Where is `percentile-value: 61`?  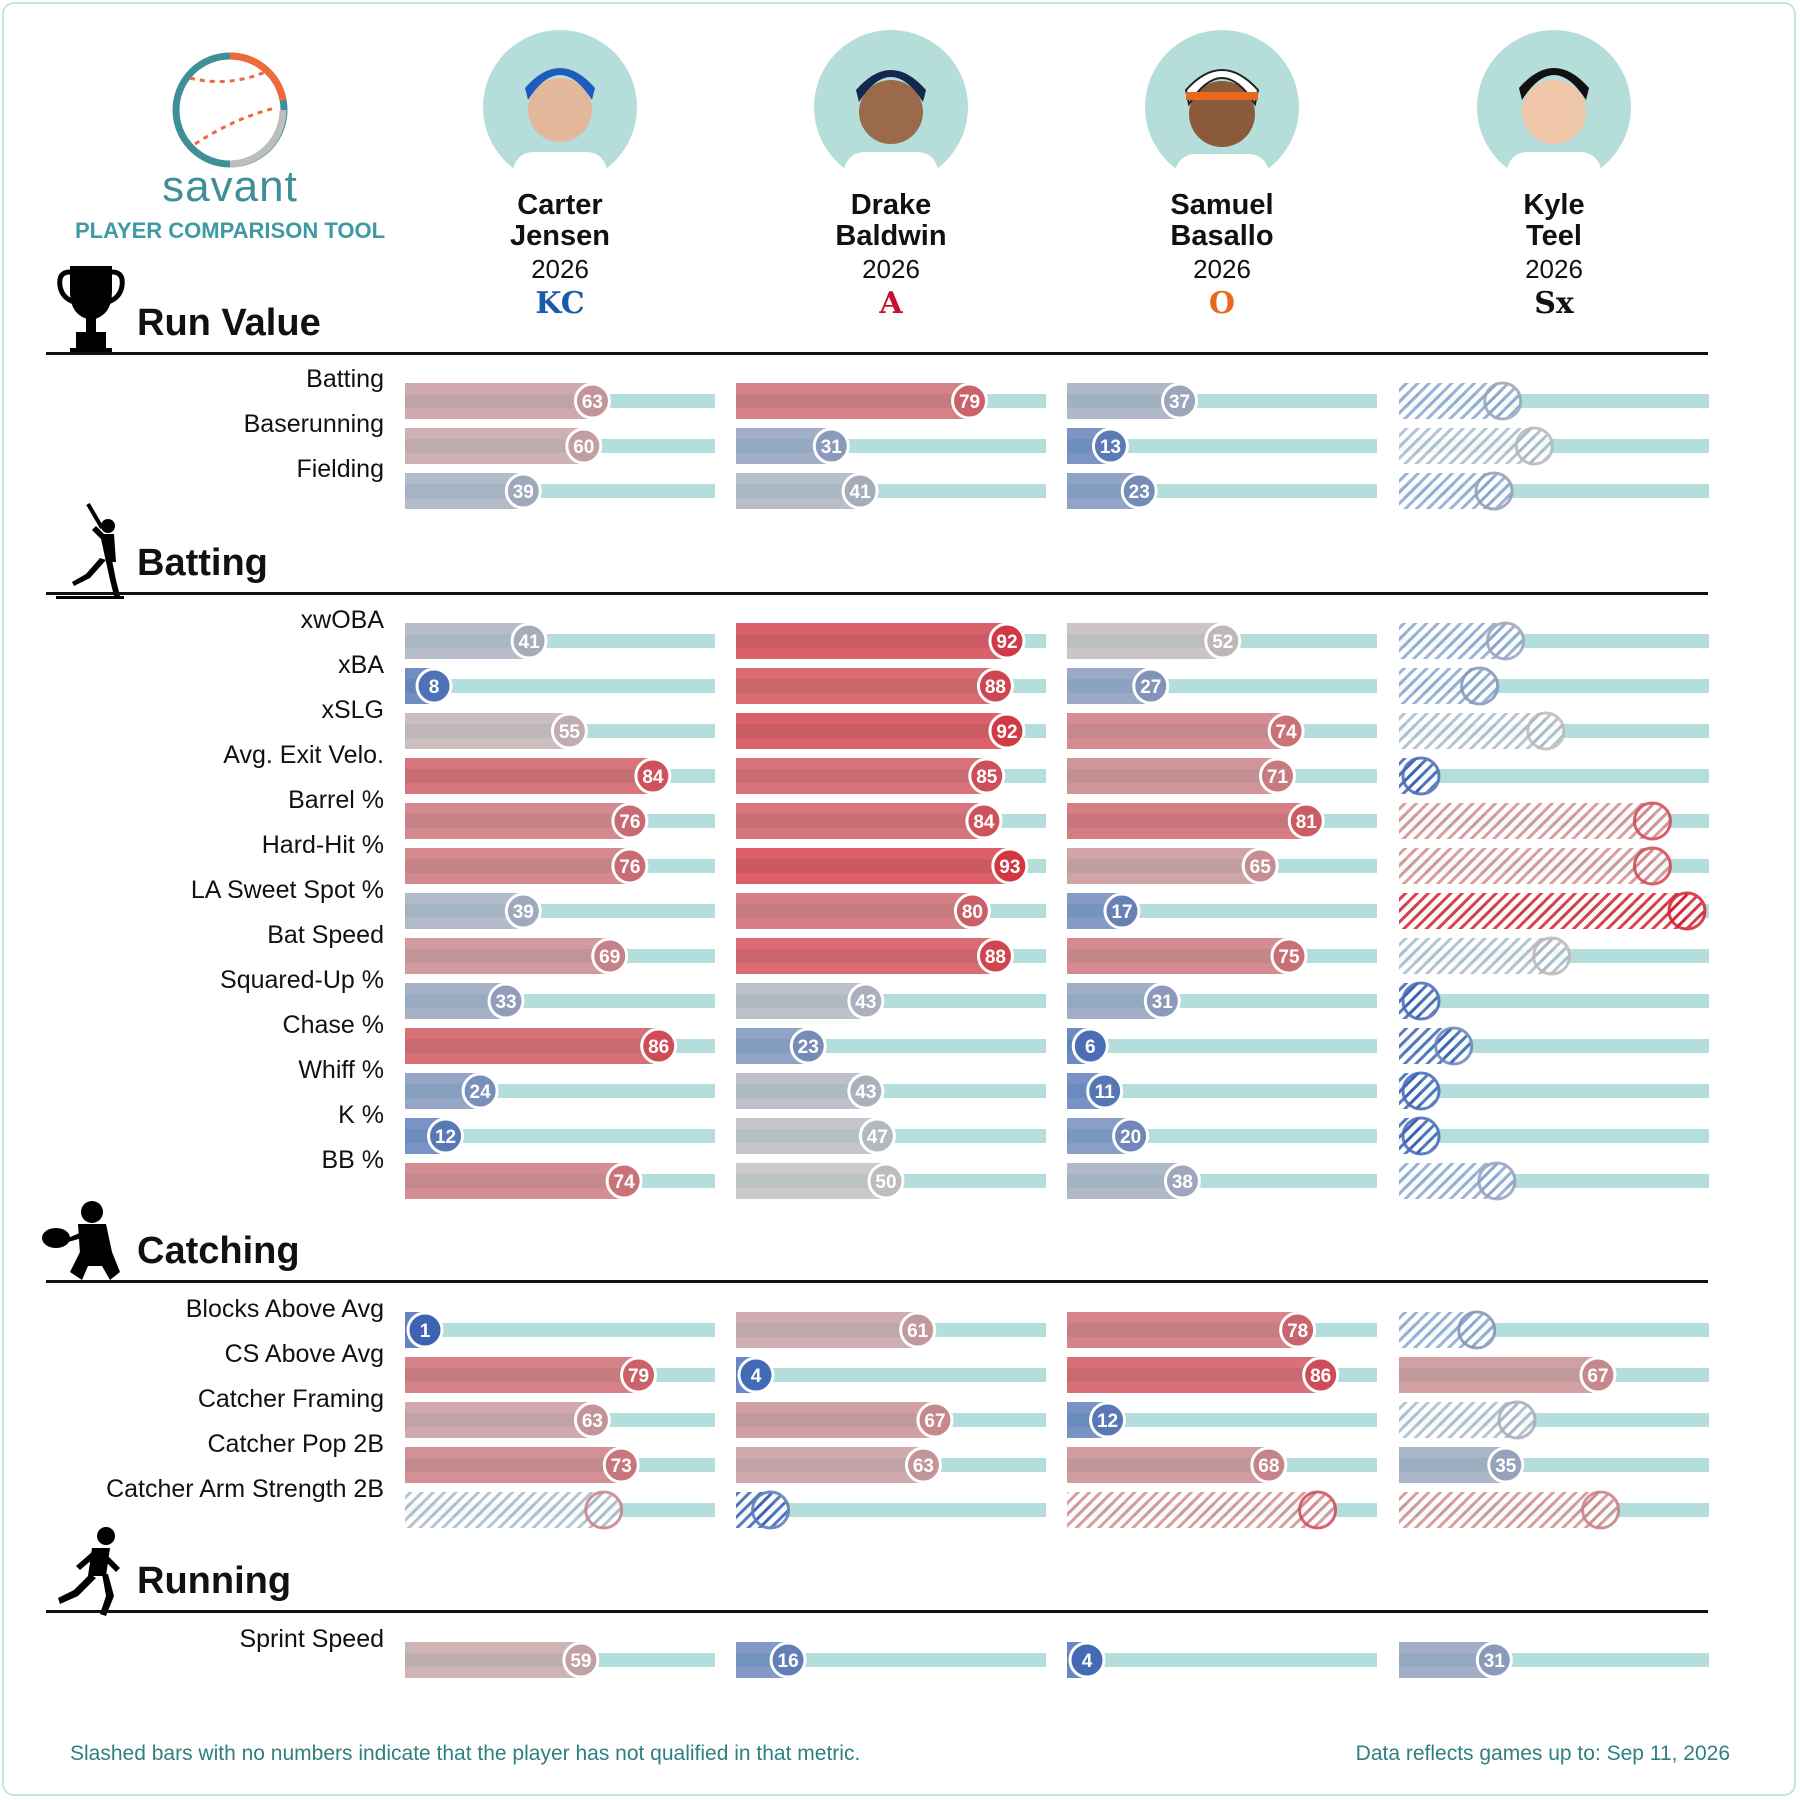
percentile-value: 61 is located at coordinates (918, 1331).